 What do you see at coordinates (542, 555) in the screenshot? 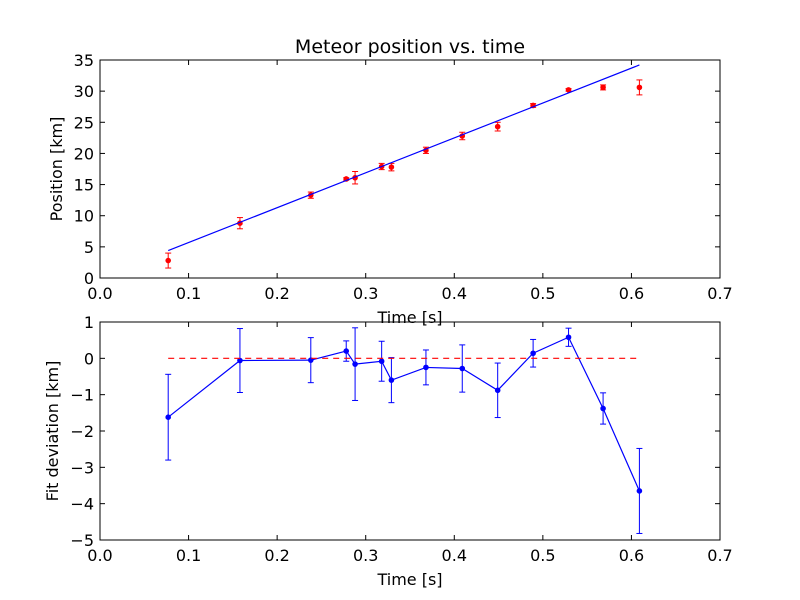
I see `deviation-x-tick-label: 0.5` at bounding box center [542, 555].